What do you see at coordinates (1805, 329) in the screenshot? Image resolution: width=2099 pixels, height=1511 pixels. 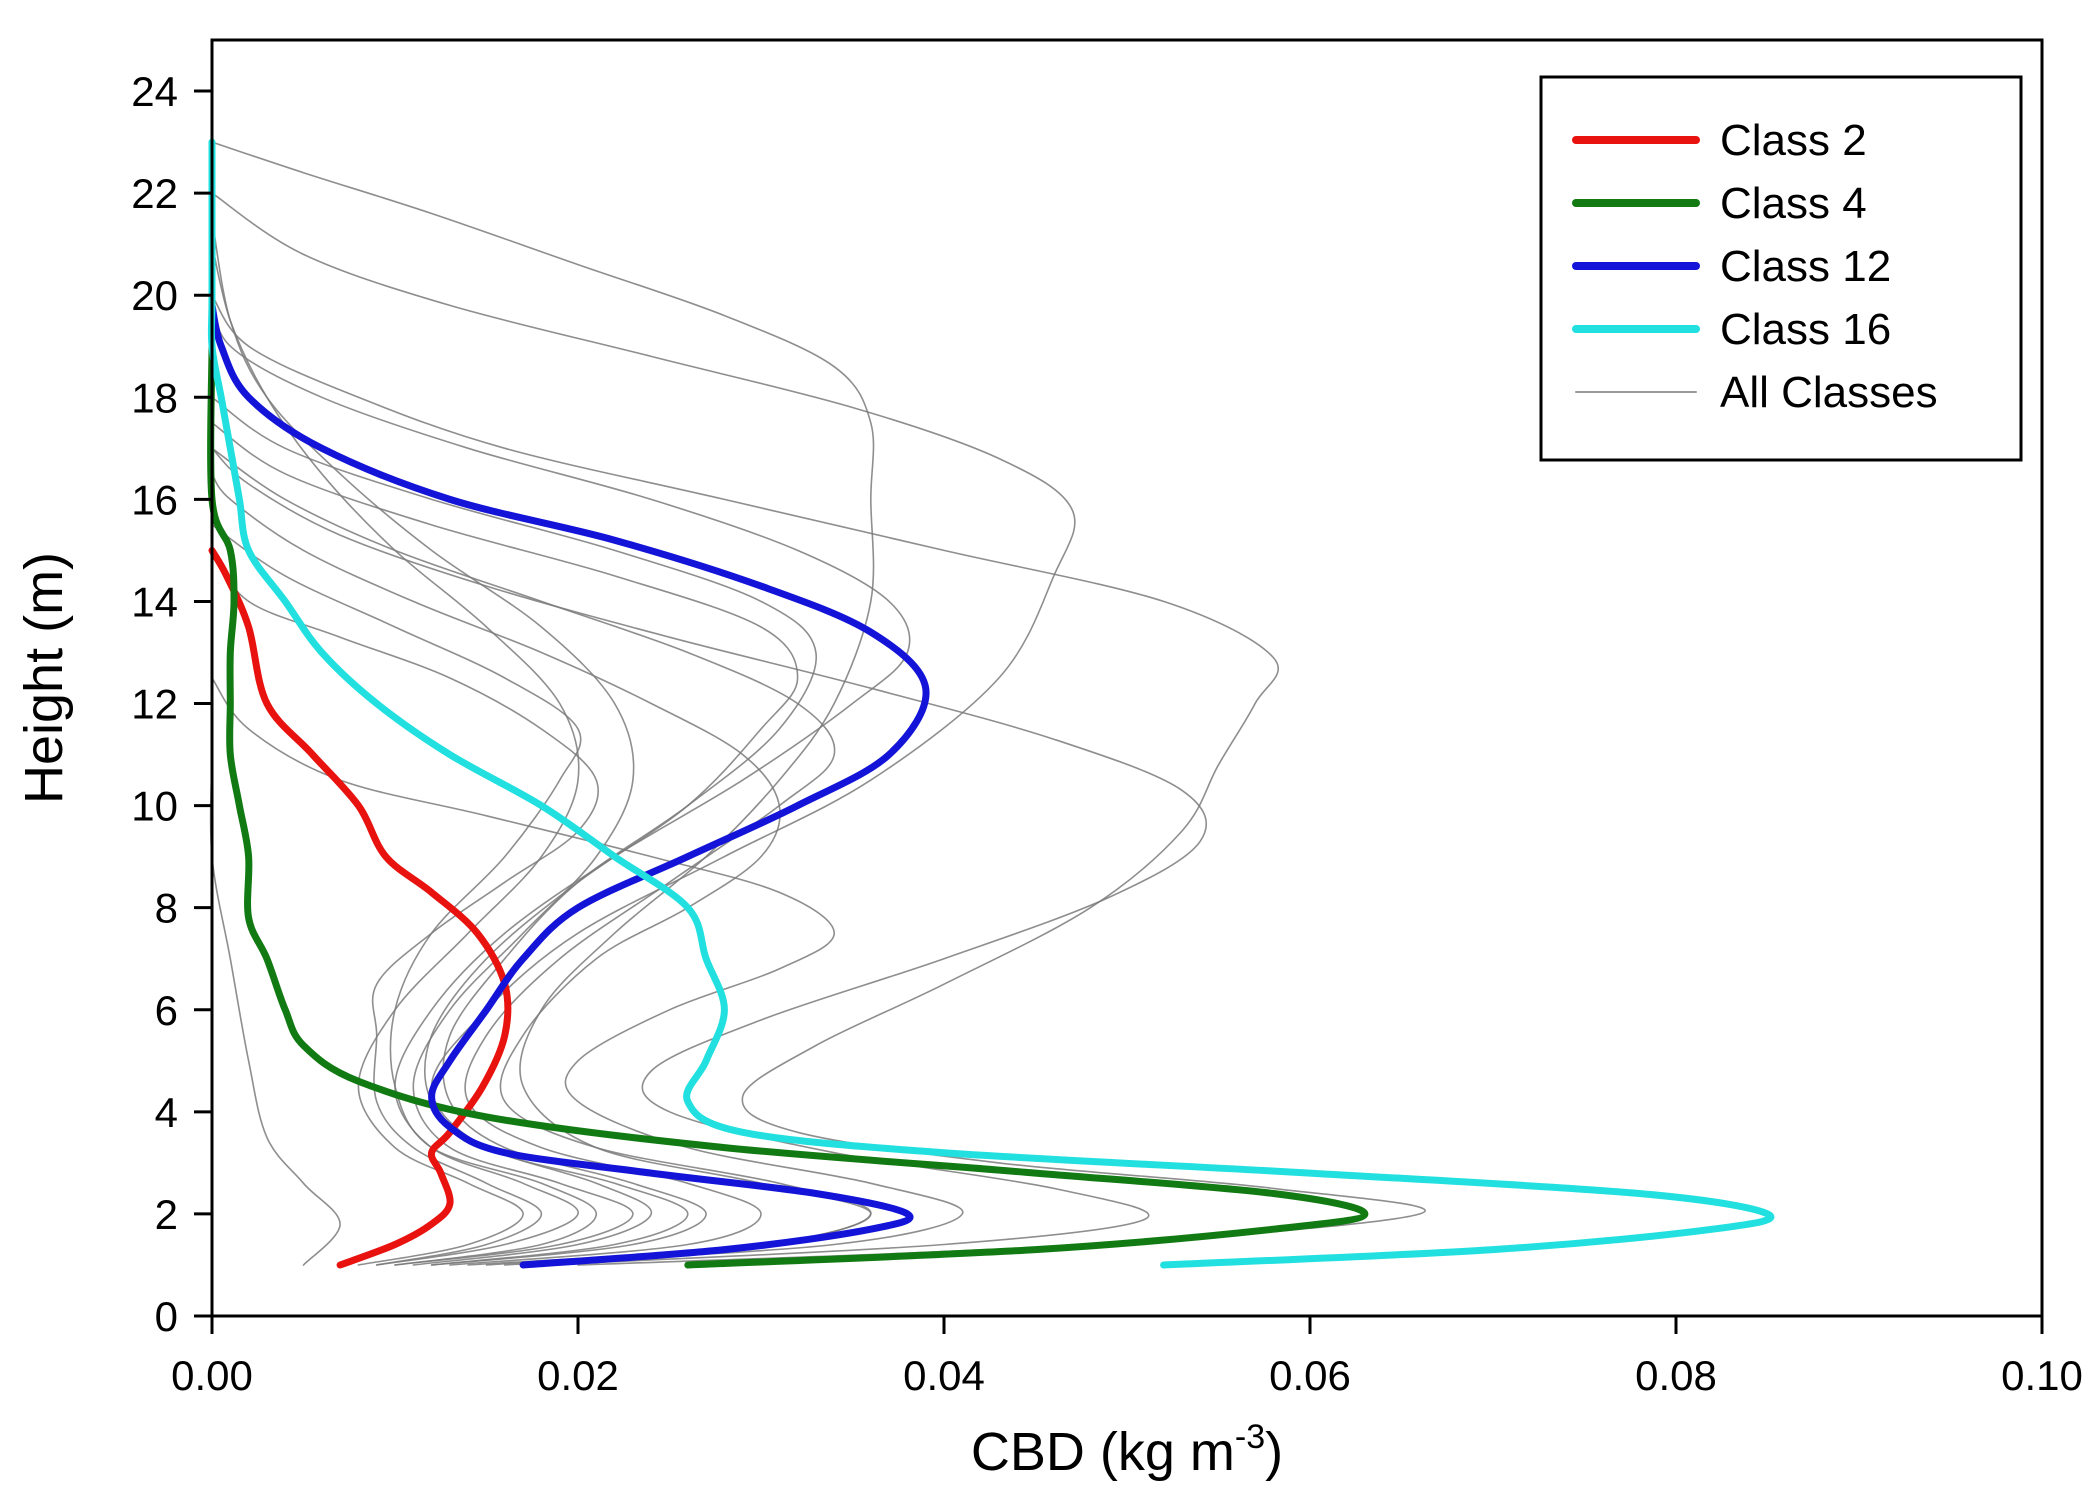 I see `legend-label: Class 16` at bounding box center [1805, 329].